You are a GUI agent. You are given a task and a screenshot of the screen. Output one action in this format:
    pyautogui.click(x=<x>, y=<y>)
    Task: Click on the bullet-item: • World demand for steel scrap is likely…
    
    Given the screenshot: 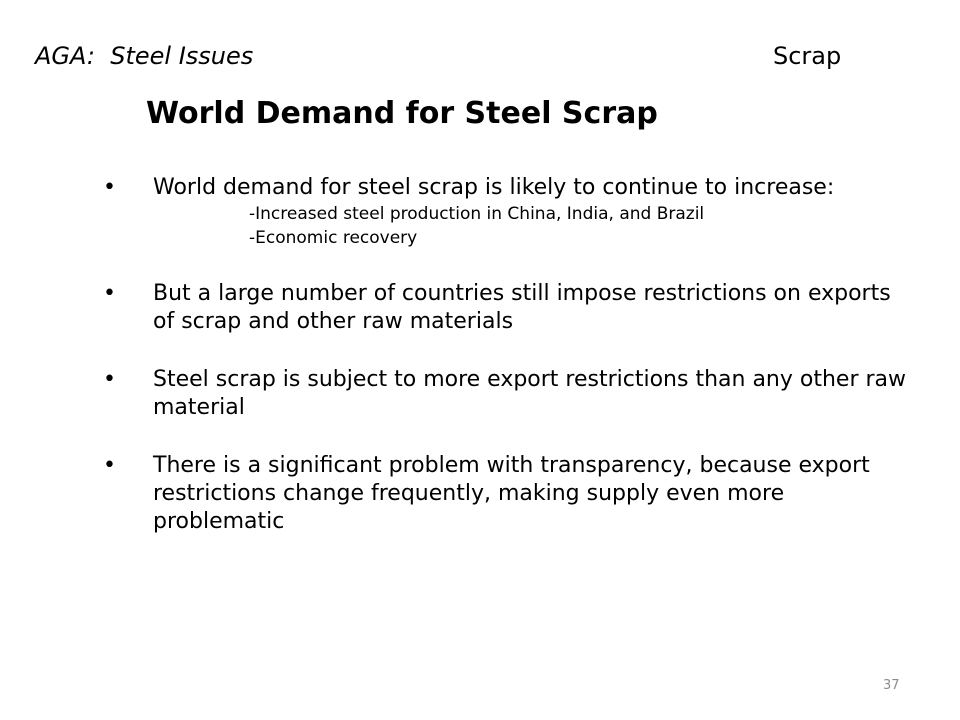 What is the action you would take?
    pyautogui.click(x=510, y=212)
    